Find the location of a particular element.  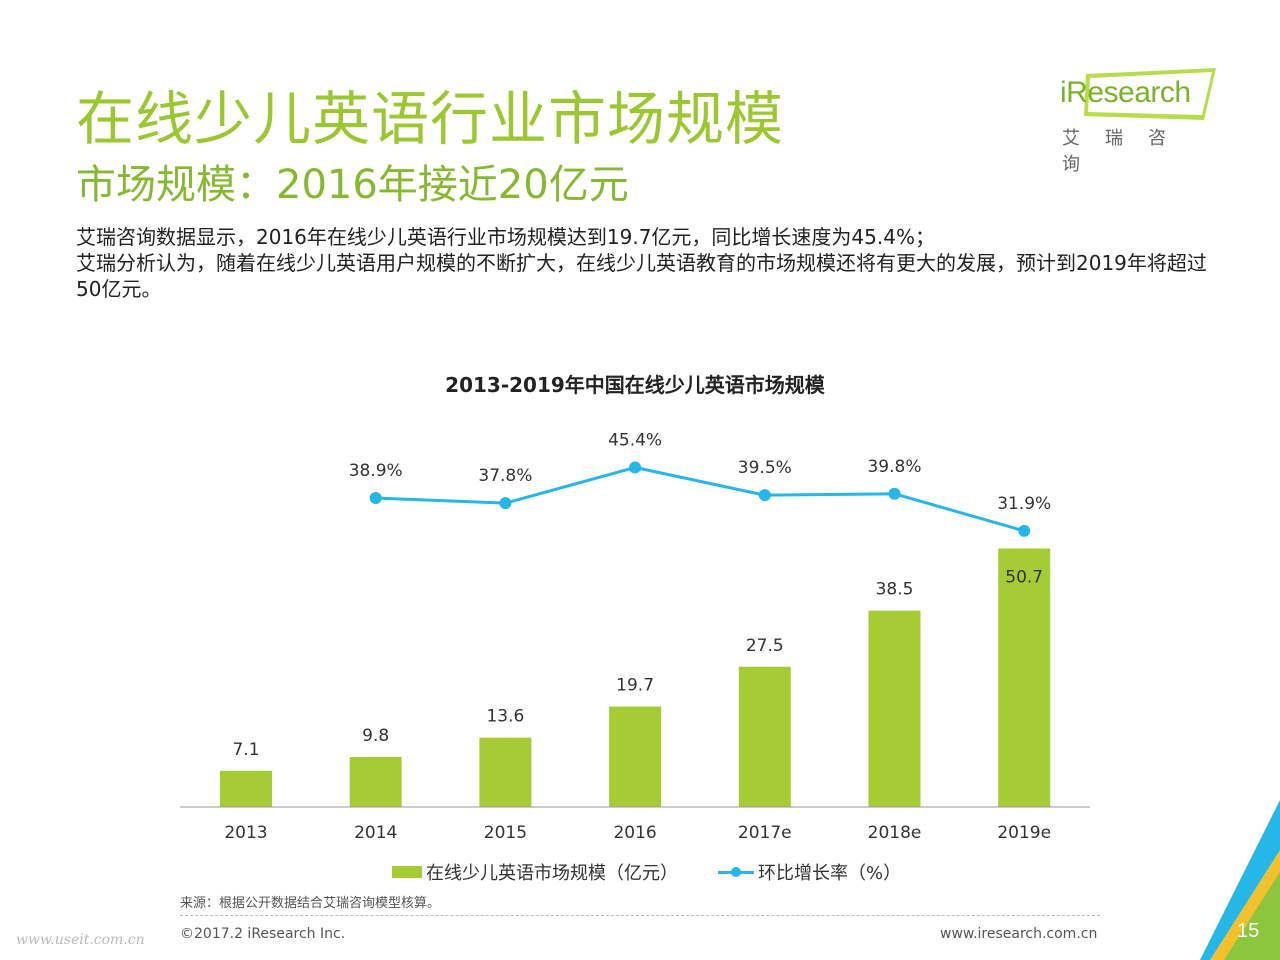

growth-rate-point-2018e is located at coordinates (894, 493).